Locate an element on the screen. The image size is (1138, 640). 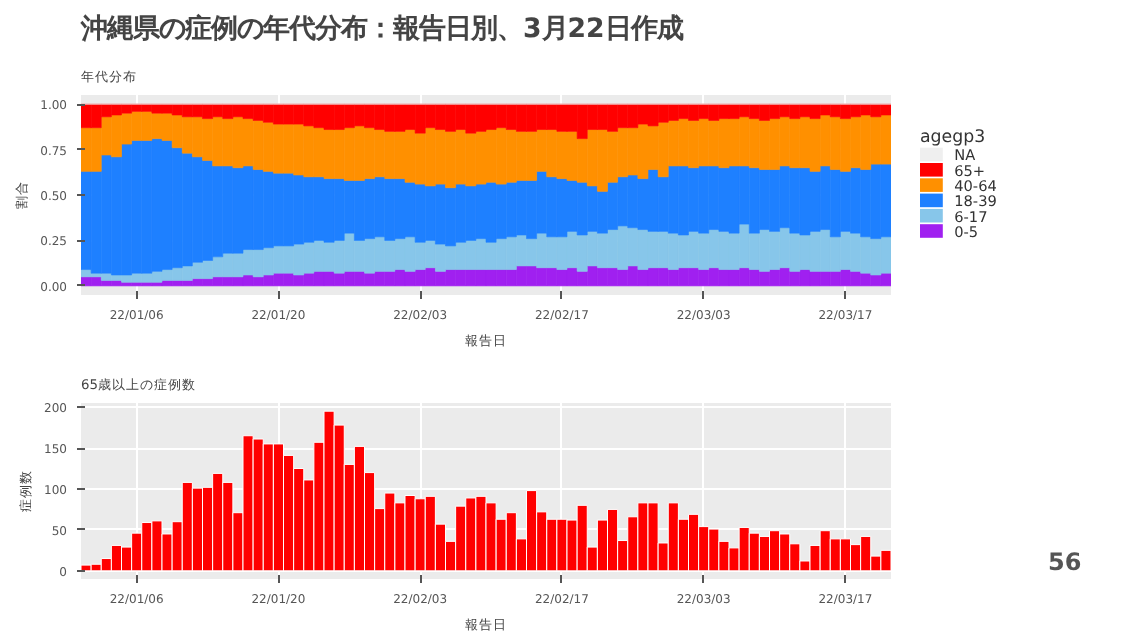
legend-title: agegp3 is located at coordinates (953, 137).